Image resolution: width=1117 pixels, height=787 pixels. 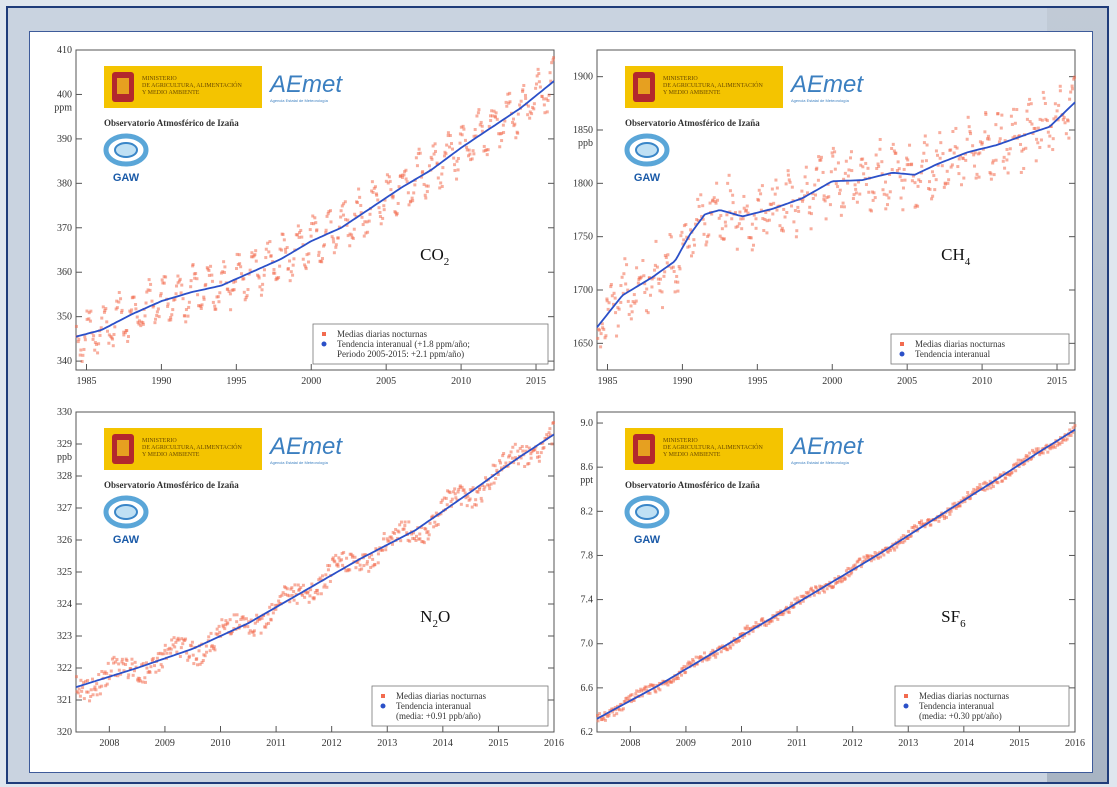 What do you see at coordinates (64, 317) in the screenshot?
I see `y-tick-label: 350` at bounding box center [64, 317].